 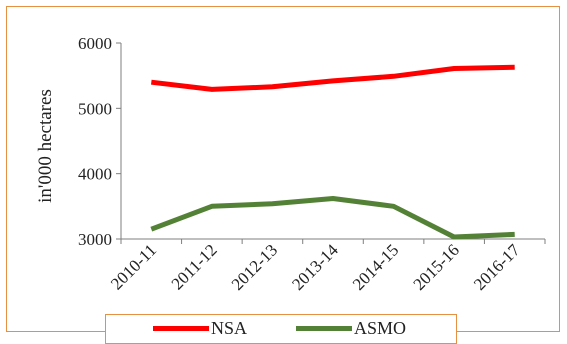 I want to click on x-tick-label: 2016-17, so click(x=497, y=267).